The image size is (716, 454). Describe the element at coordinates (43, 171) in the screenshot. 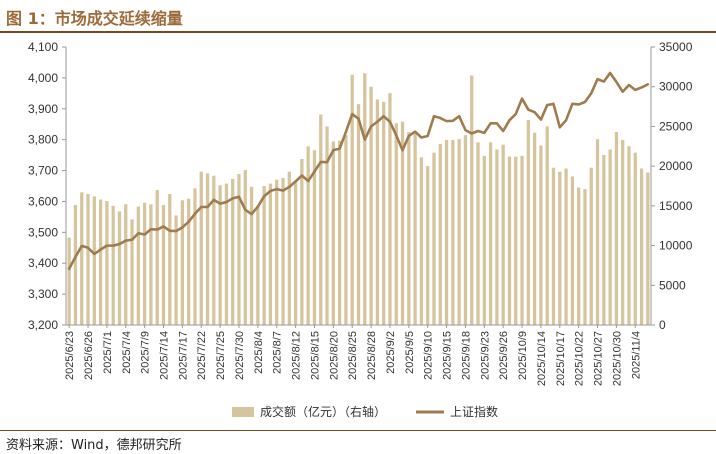

I see `left-tick-label: 3,700` at that location.